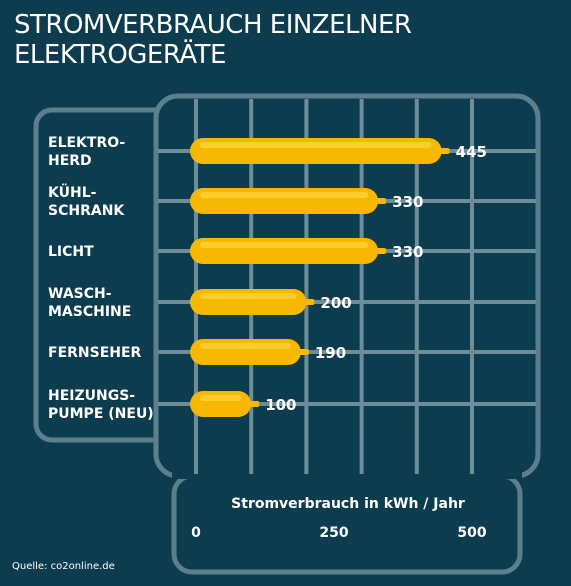 This screenshot has width=571, height=586. What do you see at coordinates (95, 353) in the screenshot?
I see `category-label: FERNSEHER` at bounding box center [95, 353].